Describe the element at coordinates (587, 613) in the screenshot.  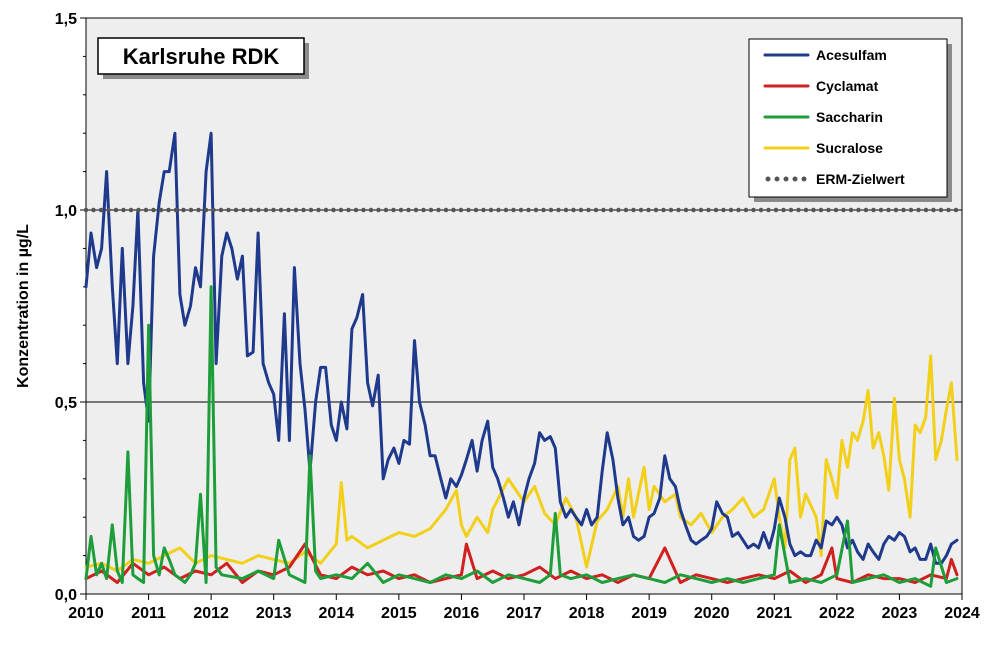
I see `x-tick-label: 2018` at that location.